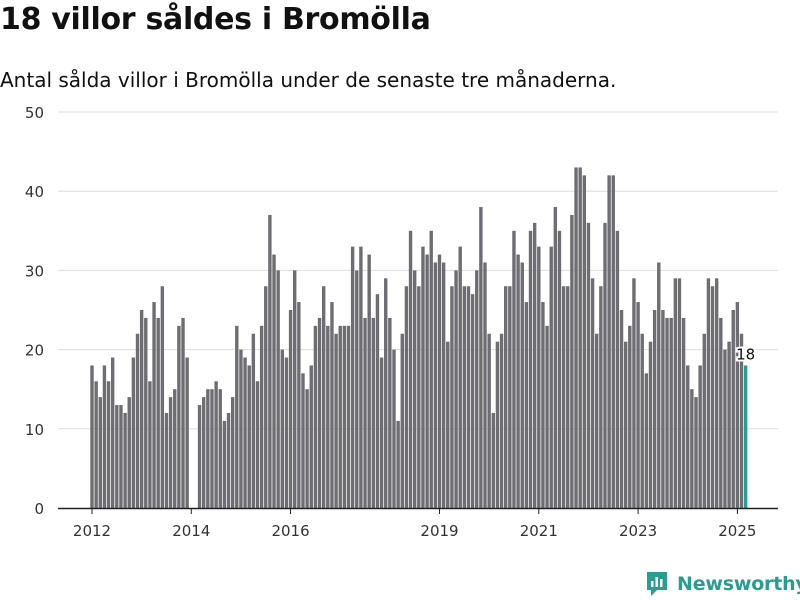  Describe the element at coordinates (191, 531) in the screenshot. I see `x-tick-label: 2014` at that location.